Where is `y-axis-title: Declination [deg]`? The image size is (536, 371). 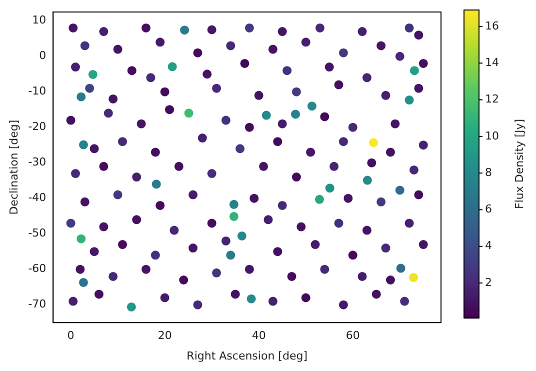 y-axis-title: Declination [deg] is located at coordinates (13, 167).